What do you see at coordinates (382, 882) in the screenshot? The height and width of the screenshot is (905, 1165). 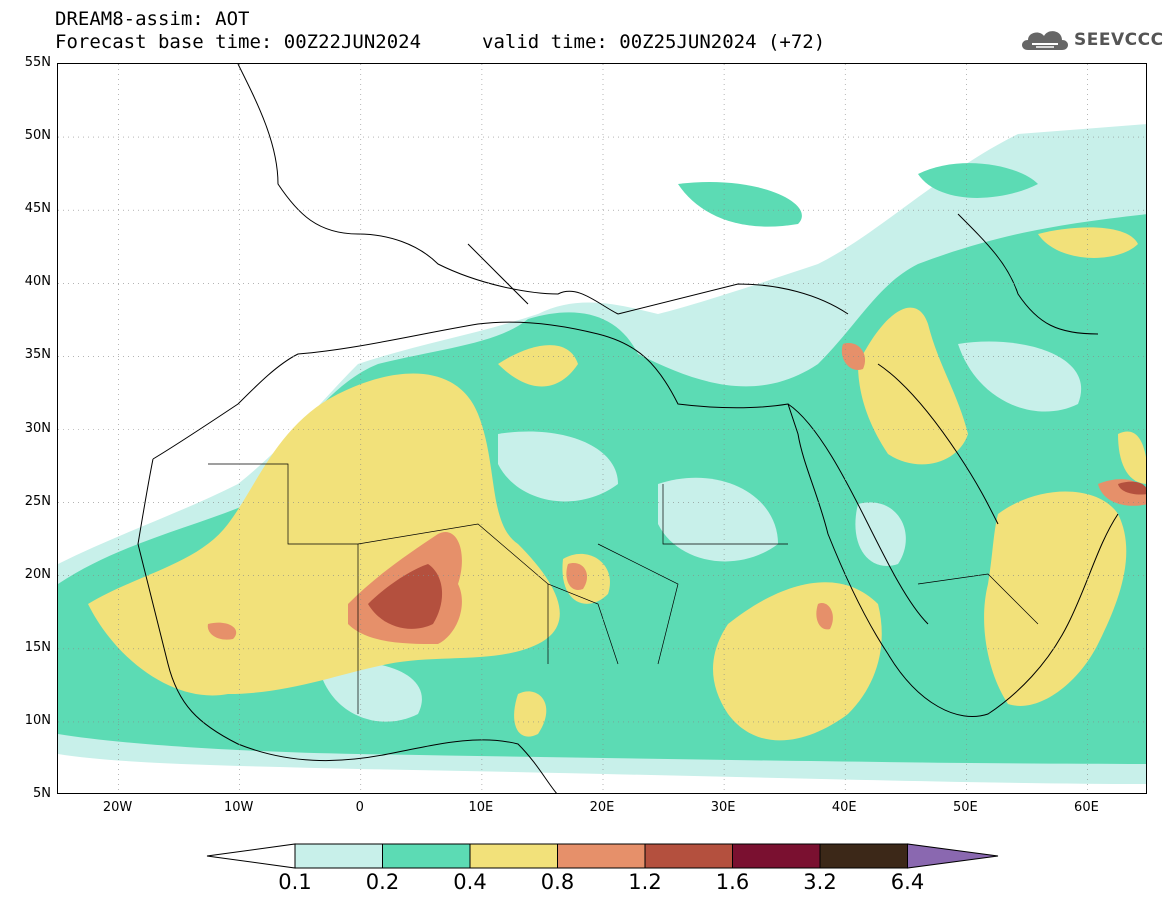 I see `colorbar-label: 0.2` at bounding box center [382, 882].